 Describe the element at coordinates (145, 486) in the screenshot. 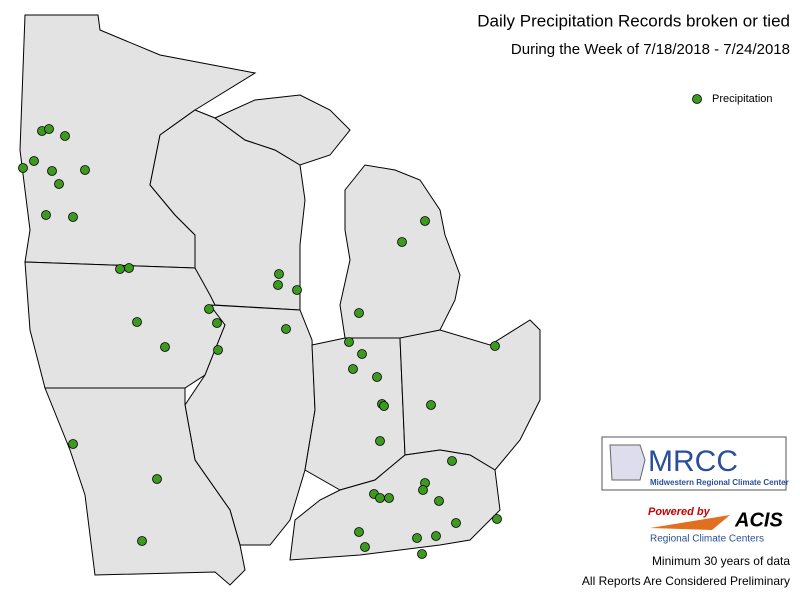

I see `missouri` at that location.